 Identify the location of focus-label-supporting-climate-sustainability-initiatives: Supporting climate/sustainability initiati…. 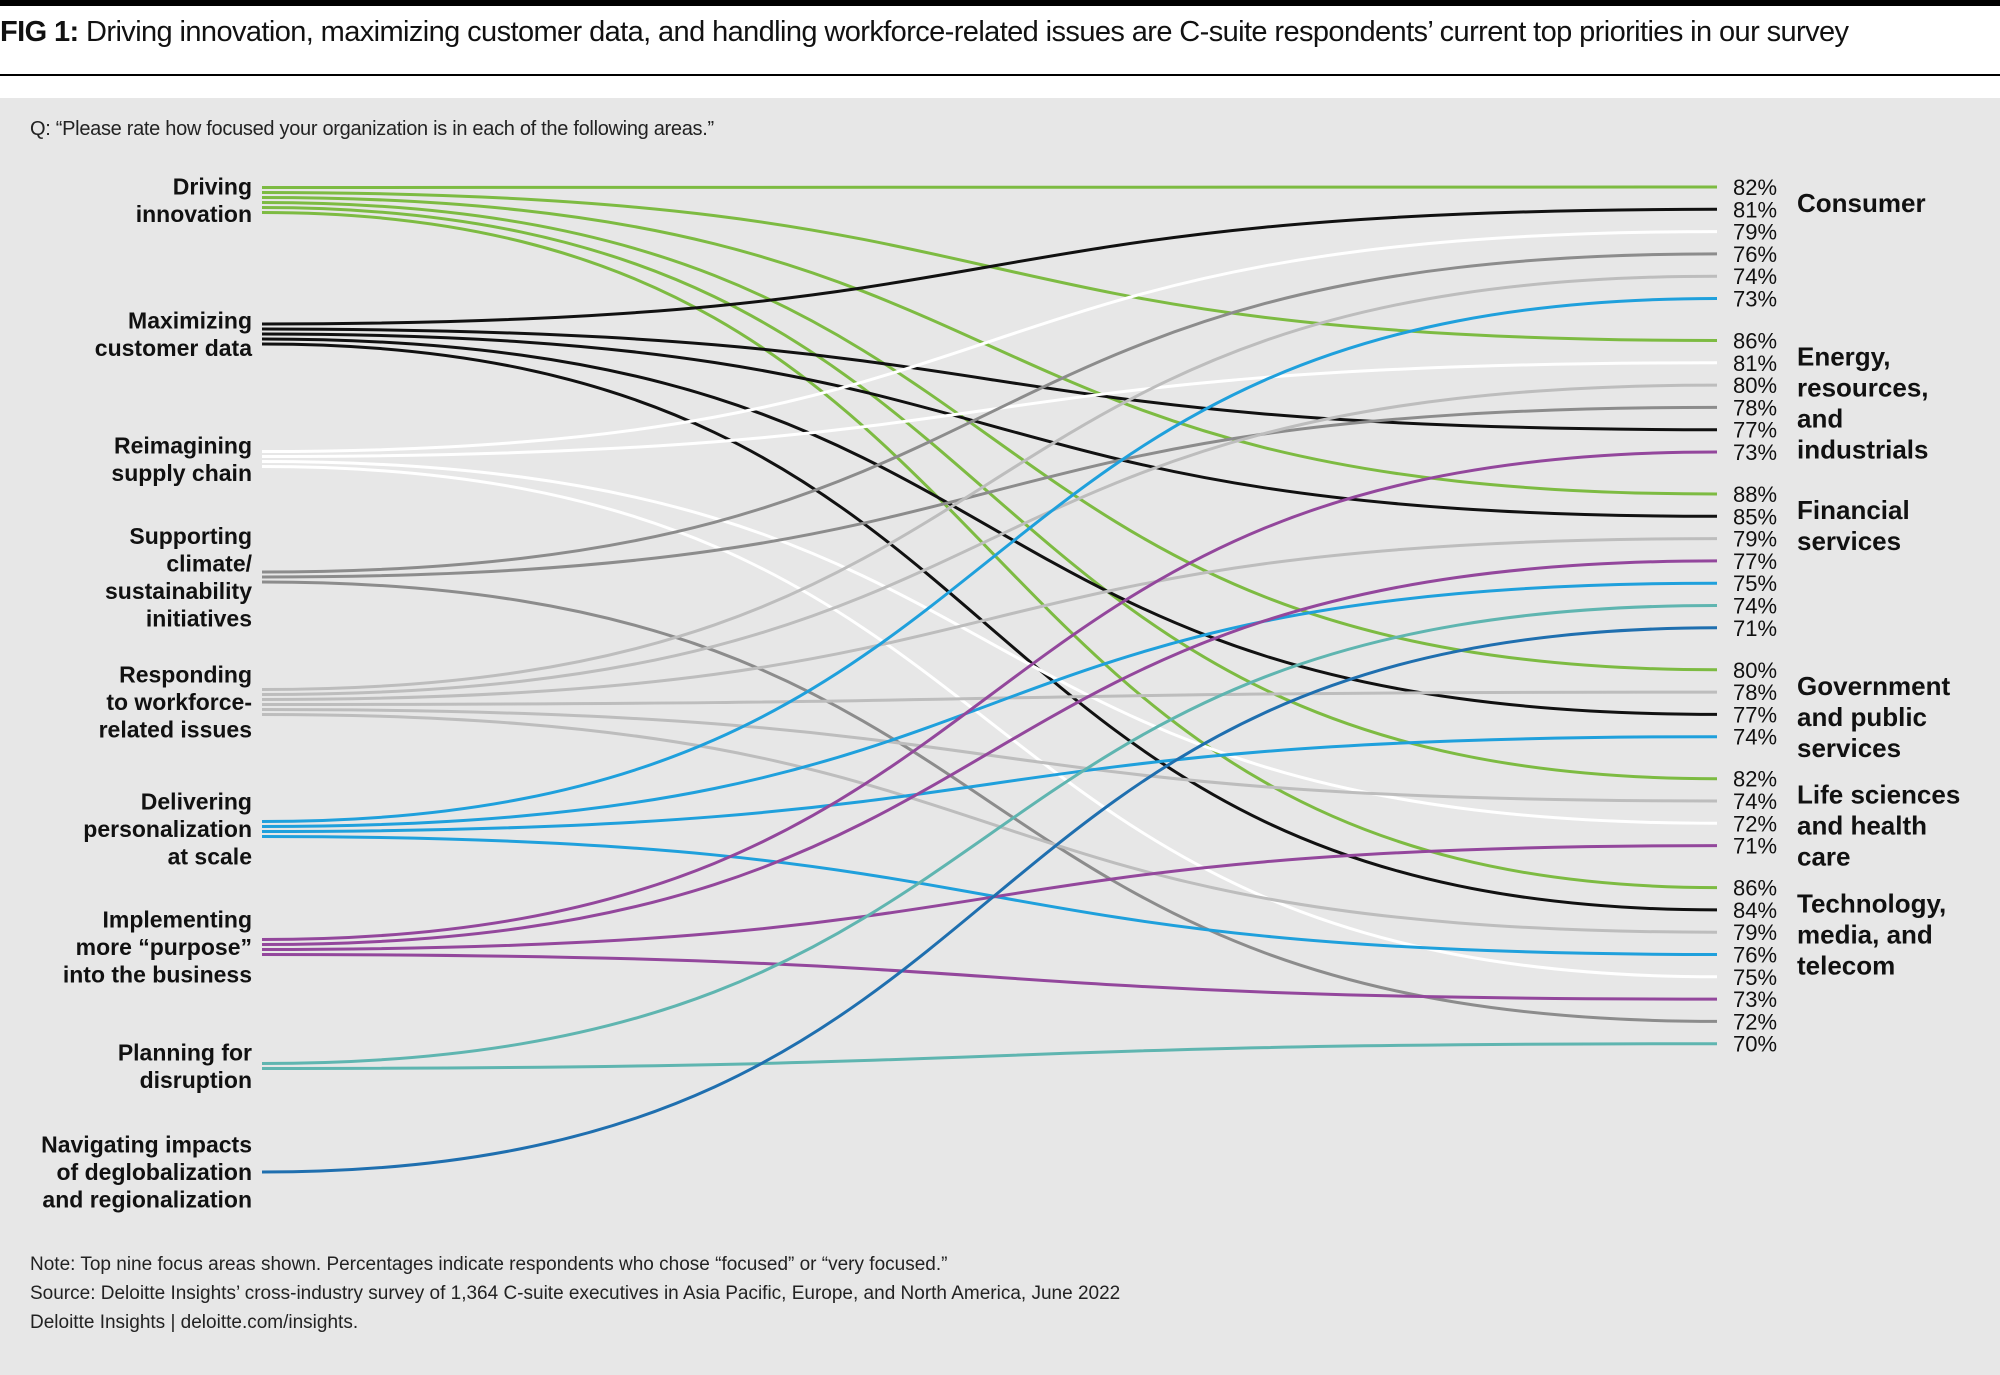
(179, 577).